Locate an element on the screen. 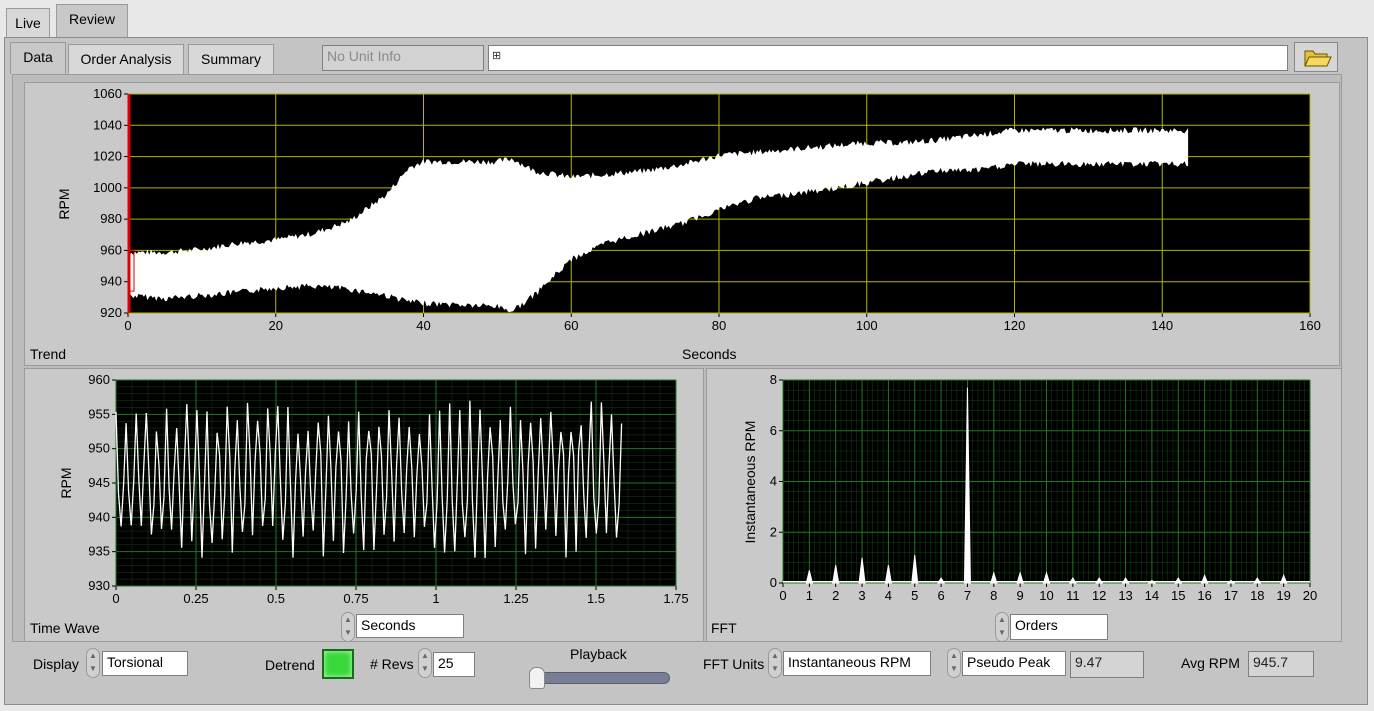 The image size is (1374, 711). fft-xtick-label: 14 is located at coordinates (1152, 595).